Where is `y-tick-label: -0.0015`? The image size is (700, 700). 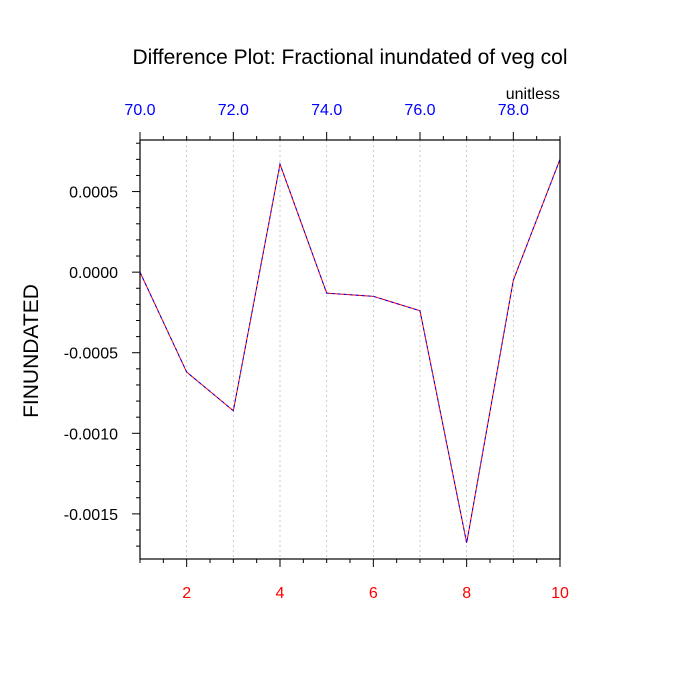 y-tick-label: -0.0015 is located at coordinates (91, 515).